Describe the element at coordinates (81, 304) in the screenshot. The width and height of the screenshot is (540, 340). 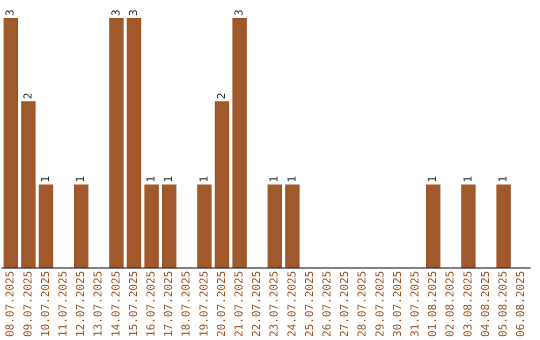
I see `x-tick-label: 12.07.2025` at that location.